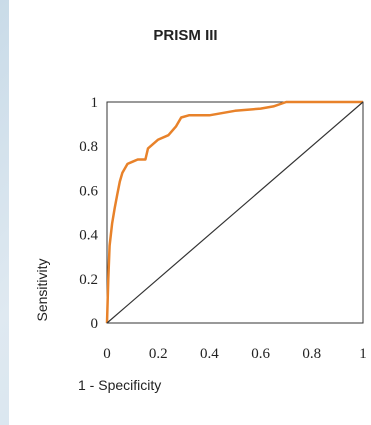 The image size is (371, 425). Describe the element at coordinates (88, 147) in the screenshot. I see `y-tick-label: 0.8` at that location.